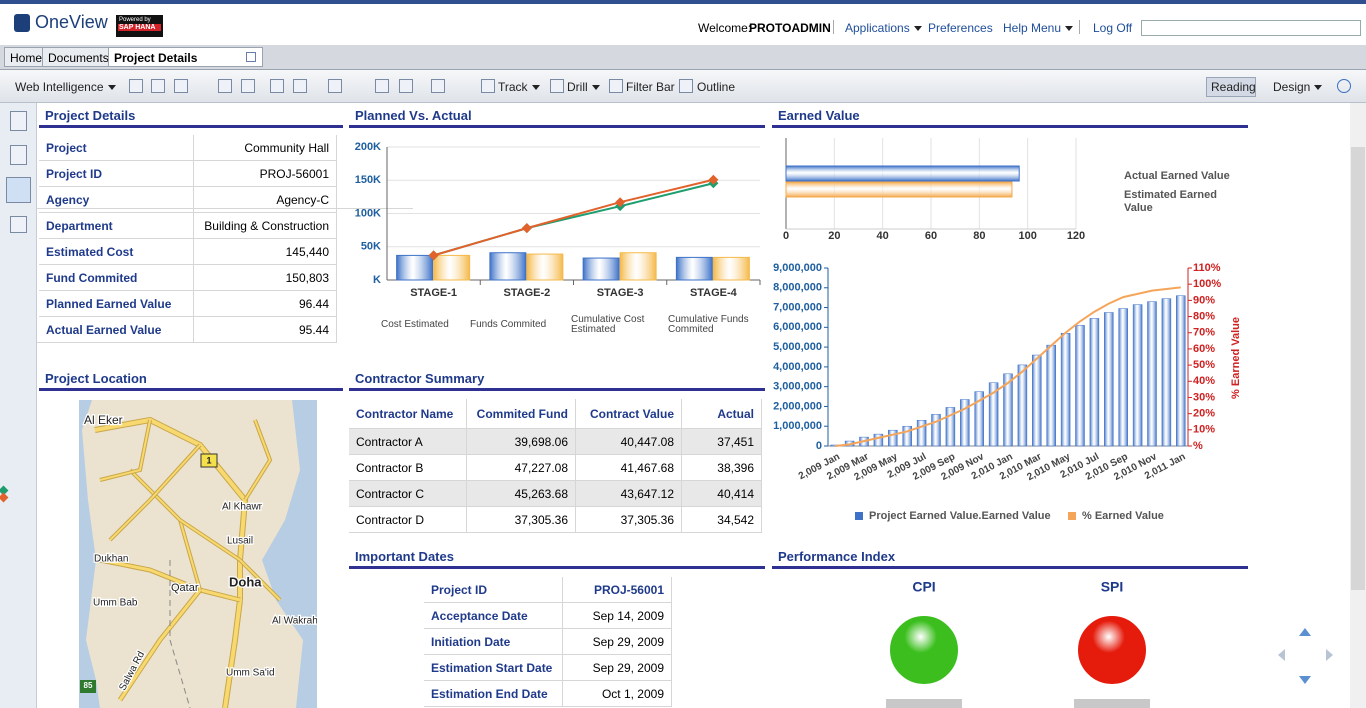 Image resolution: width=1366 pixels, height=708 pixels. What do you see at coordinates (96, 378) in the screenshot?
I see `panel-title: Project Location` at bounding box center [96, 378].